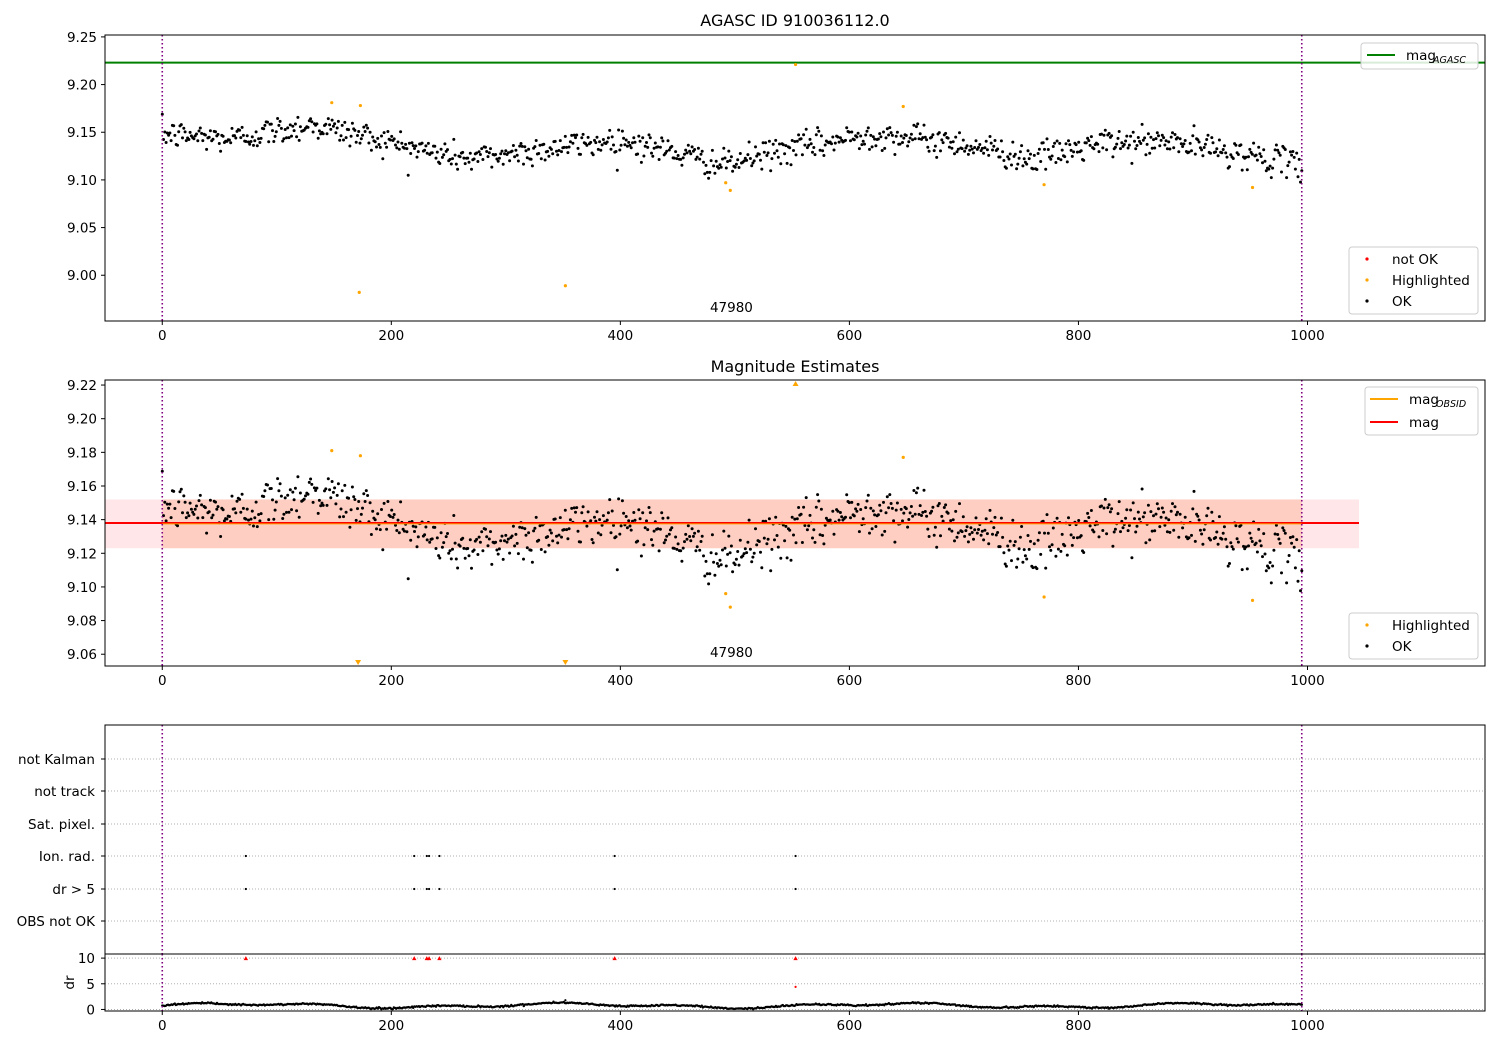 This screenshot has width=1500, height=1050. What do you see at coordinates (429, 856) in the screenshot?
I see `flag-point` at bounding box center [429, 856].